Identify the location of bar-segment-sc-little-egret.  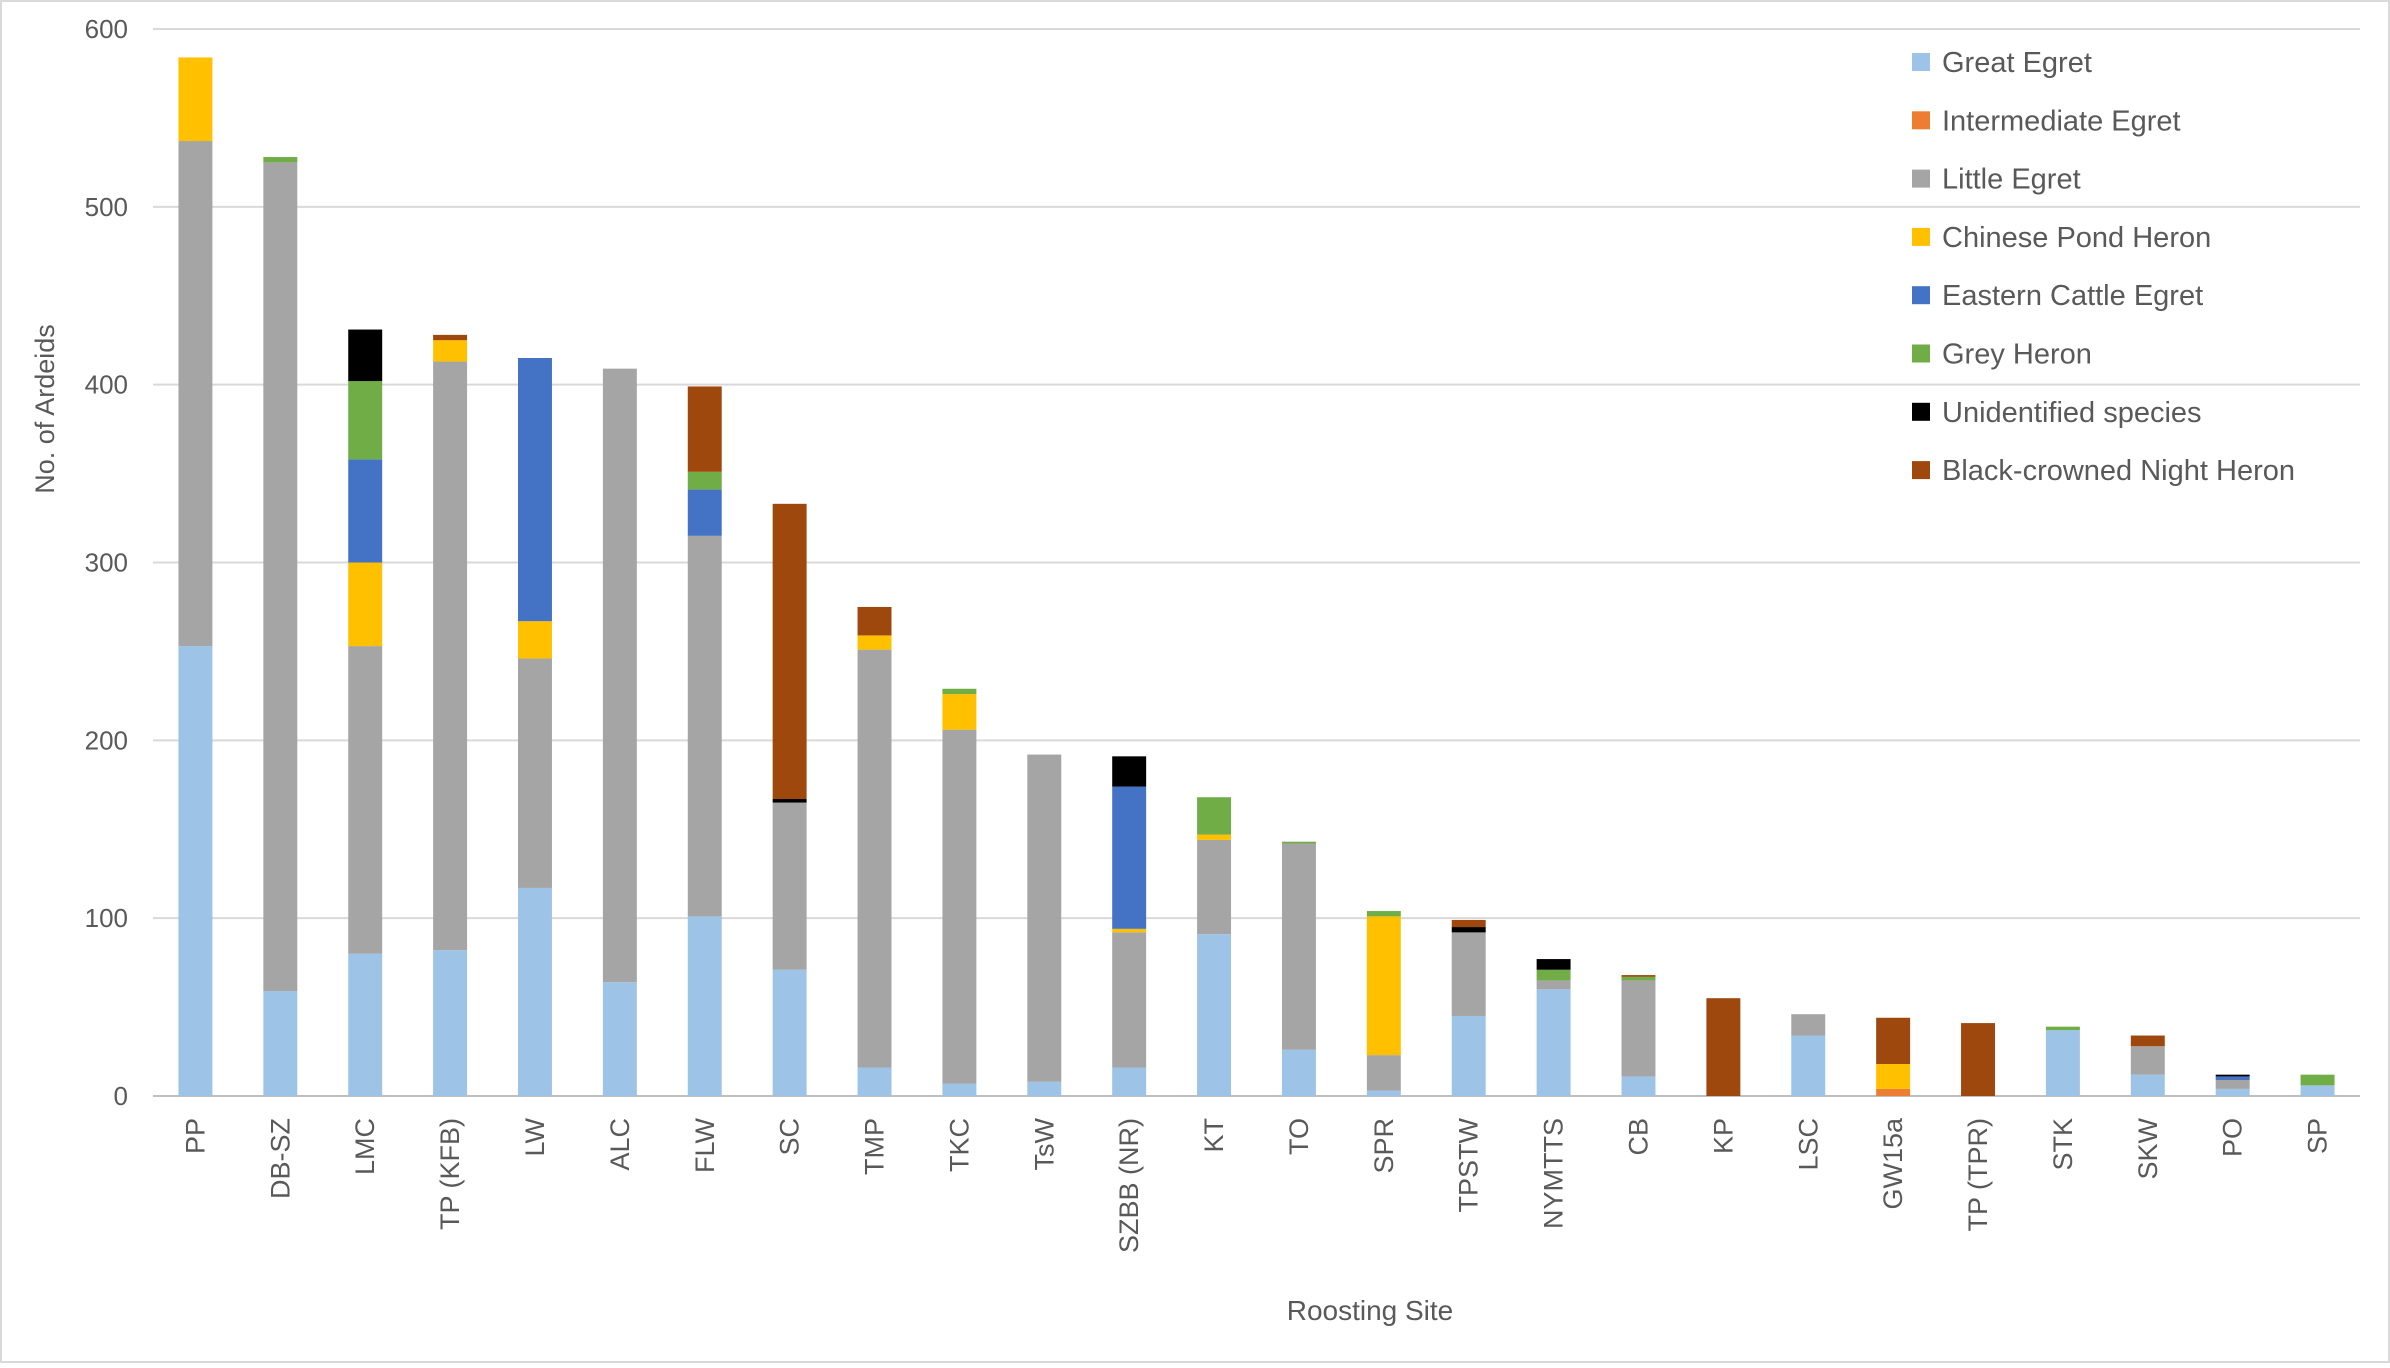
(789, 886).